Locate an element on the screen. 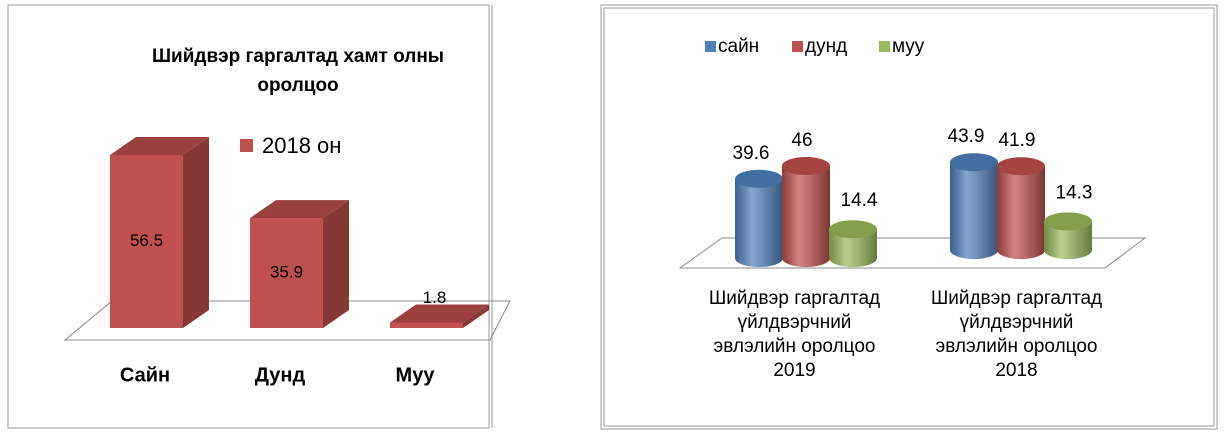 The width and height of the screenshot is (1225, 432). value-label: 14.3 is located at coordinates (1074, 192).